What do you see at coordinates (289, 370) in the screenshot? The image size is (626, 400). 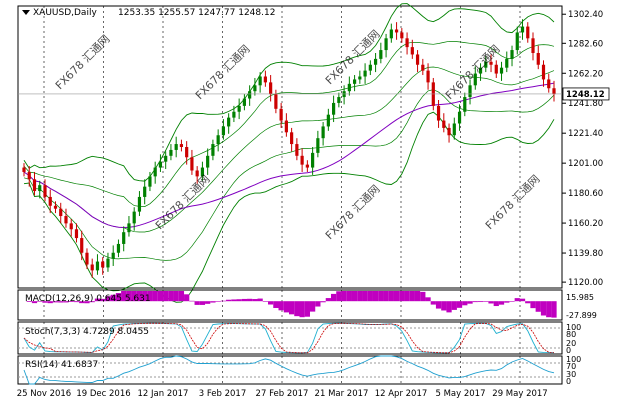 I see `rsi-line` at bounding box center [289, 370].